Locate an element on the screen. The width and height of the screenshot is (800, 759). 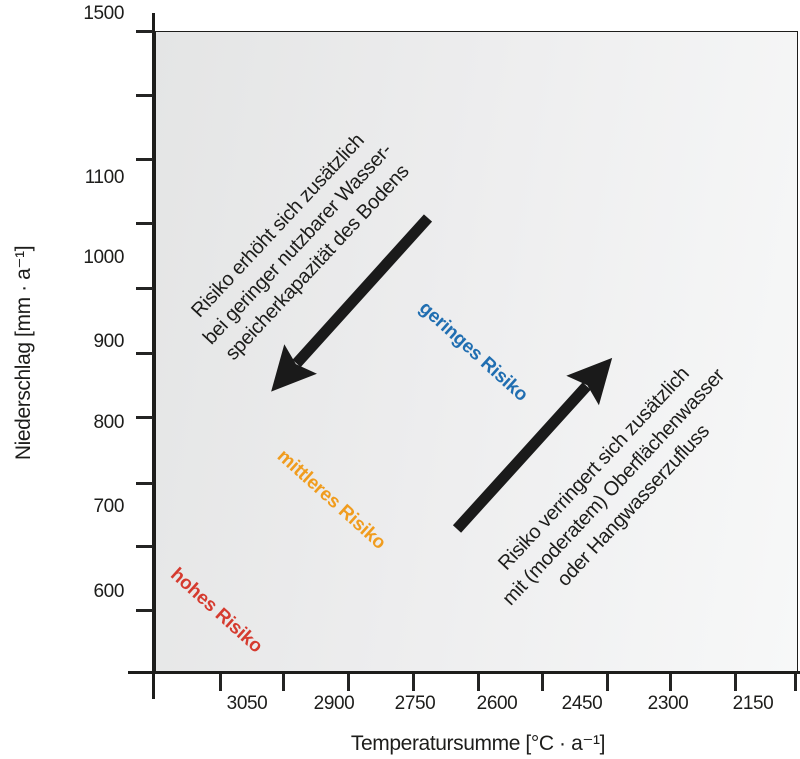
y-tick-label: 800 is located at coordinates (108, 422).